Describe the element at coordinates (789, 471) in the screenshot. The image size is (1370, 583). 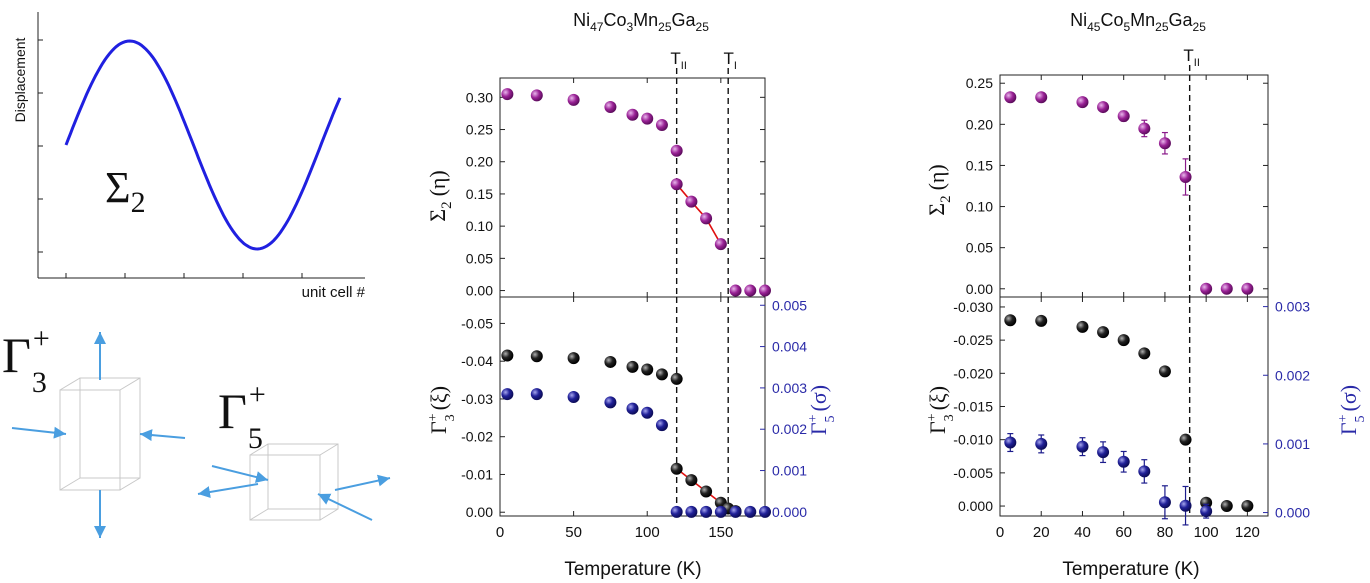
I see `y2-tick-label: 0.001` at that location.